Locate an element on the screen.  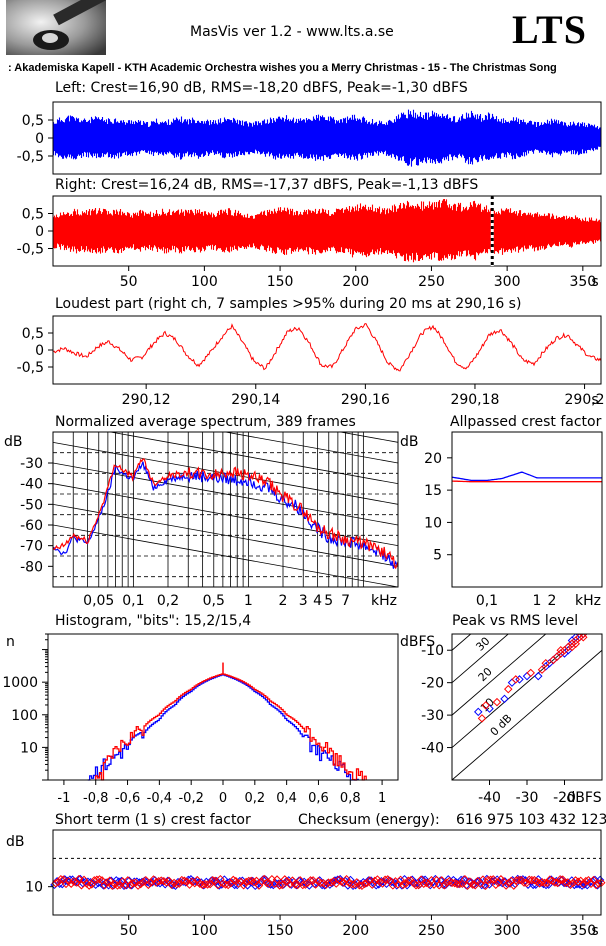
histogram-xtick-label: -0,4 is located at coordinates (159, 798).